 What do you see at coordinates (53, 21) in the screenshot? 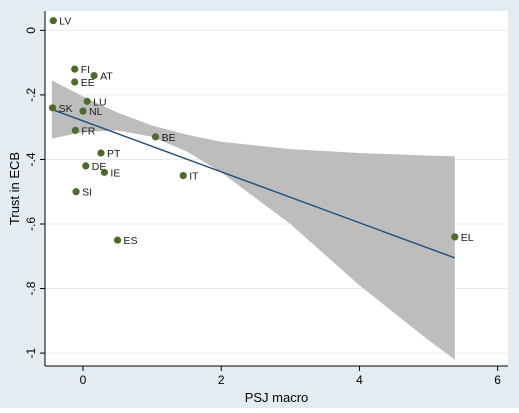
I see `data-point-lv` at bounding box center [53, 21].